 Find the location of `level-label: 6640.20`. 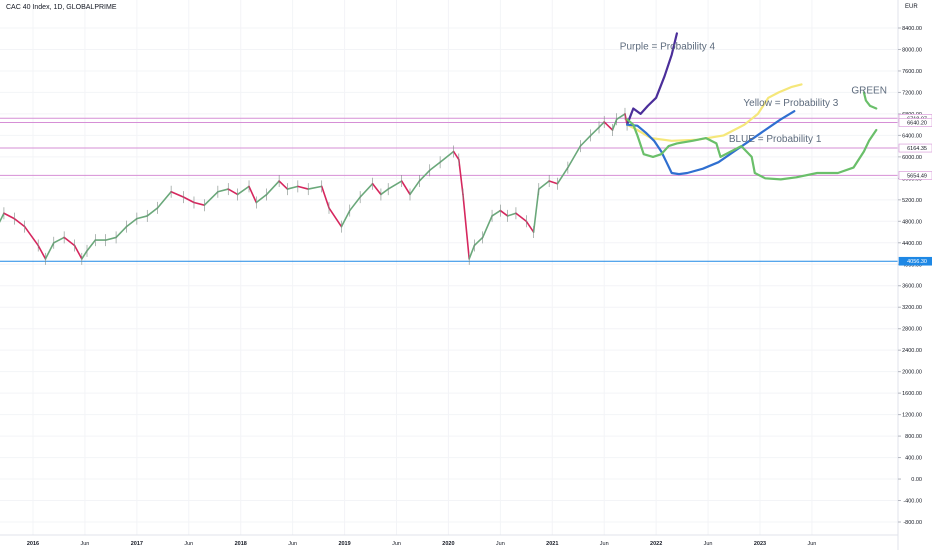

level-label: 6640.20 is located at coordinates (917, 123).